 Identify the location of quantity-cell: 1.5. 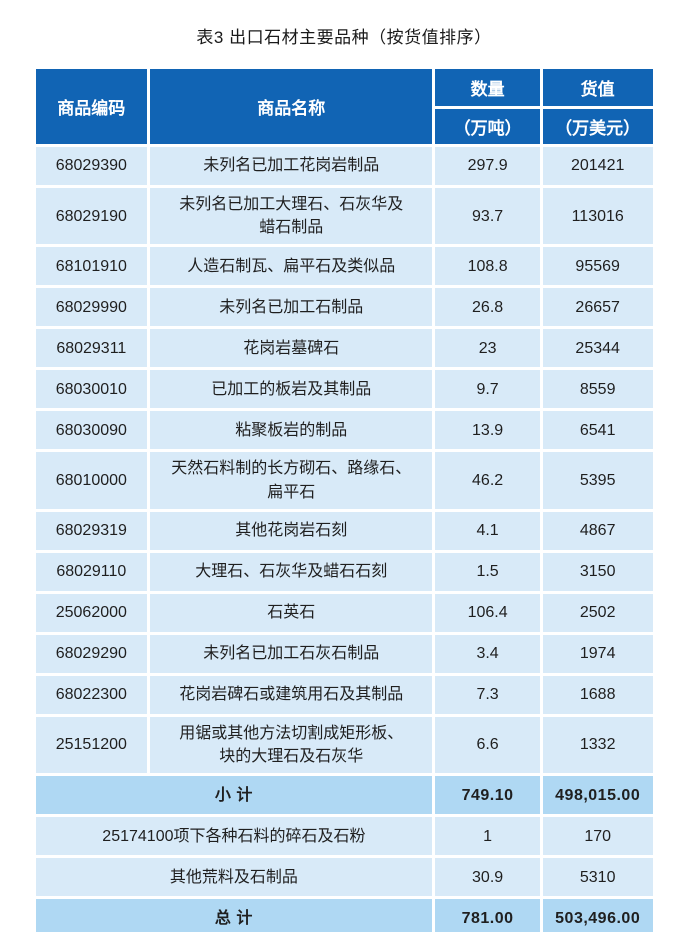
(487, 571).